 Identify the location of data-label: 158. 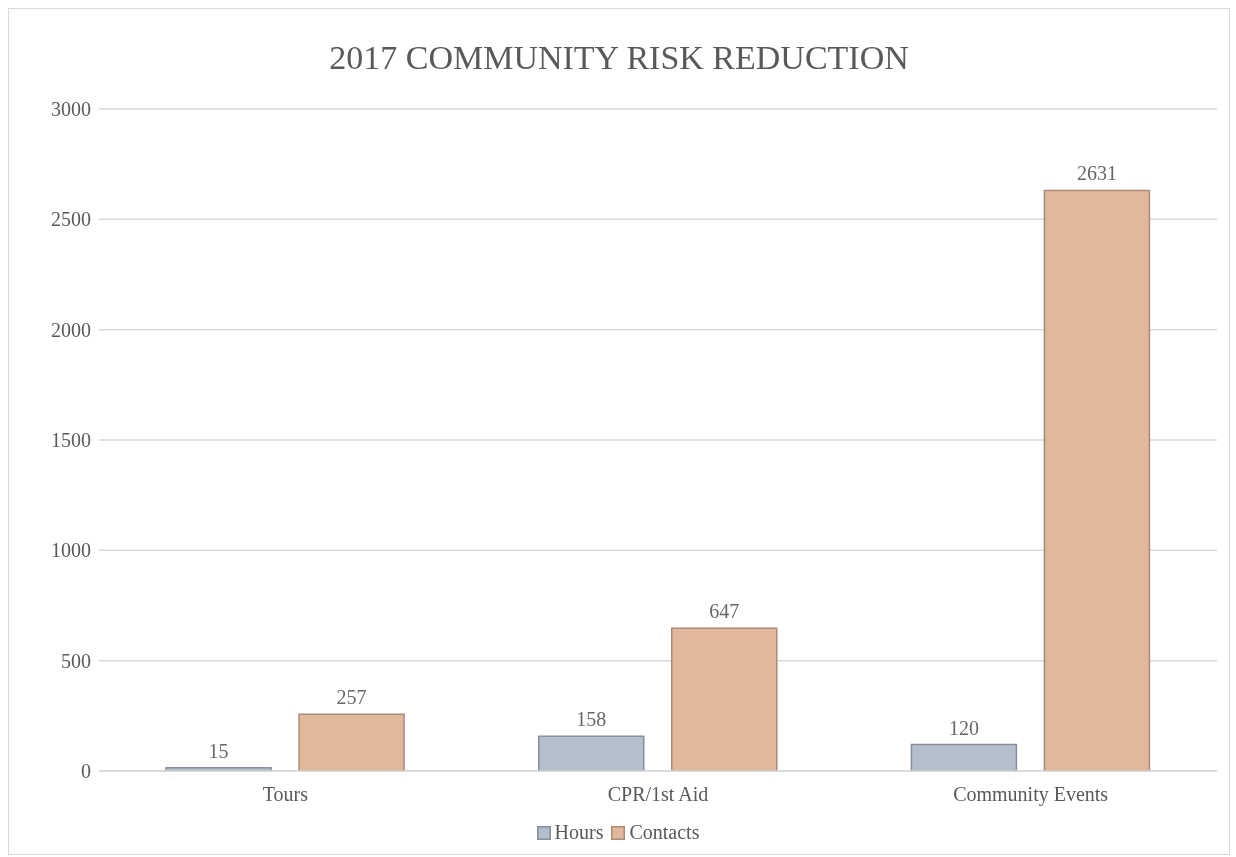
(591, 719).